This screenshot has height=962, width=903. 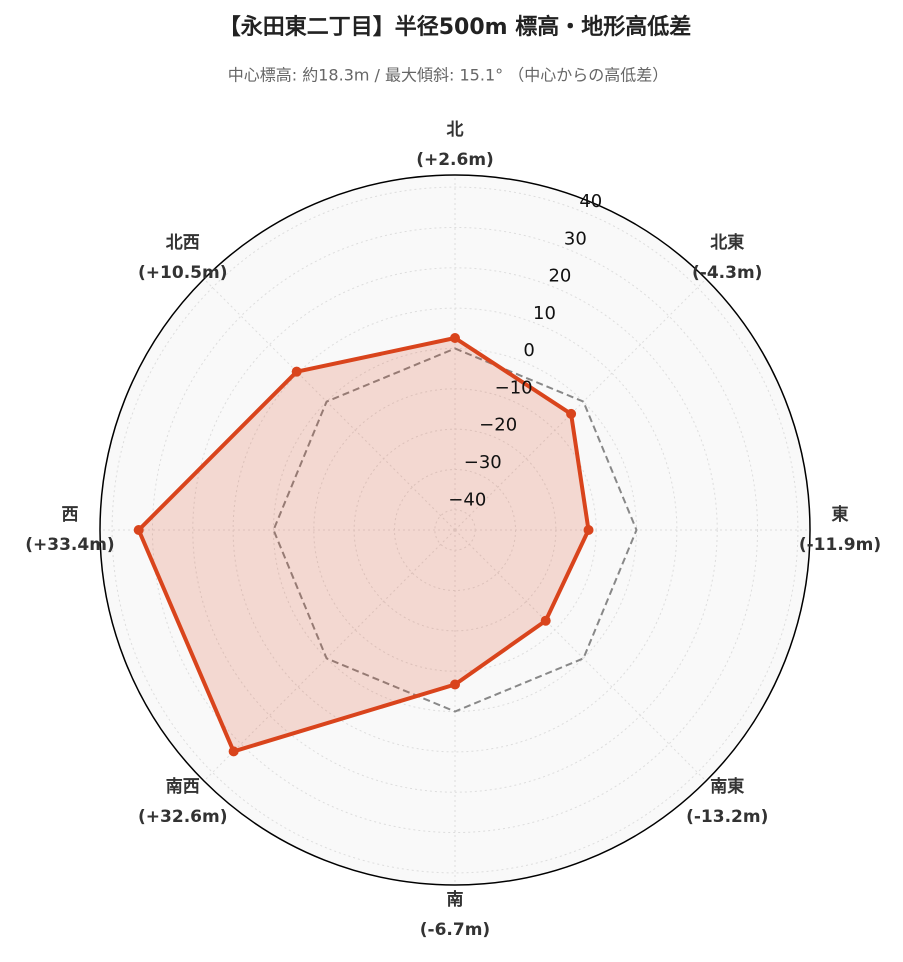 What do you see at coordinates (448, 75) in the screenshot?
I see `chart-subtitle: 中心標高: 約18.3m / 最大傾斜: 15.1° （中心からの高低差）` at bounding box center [448, 75].